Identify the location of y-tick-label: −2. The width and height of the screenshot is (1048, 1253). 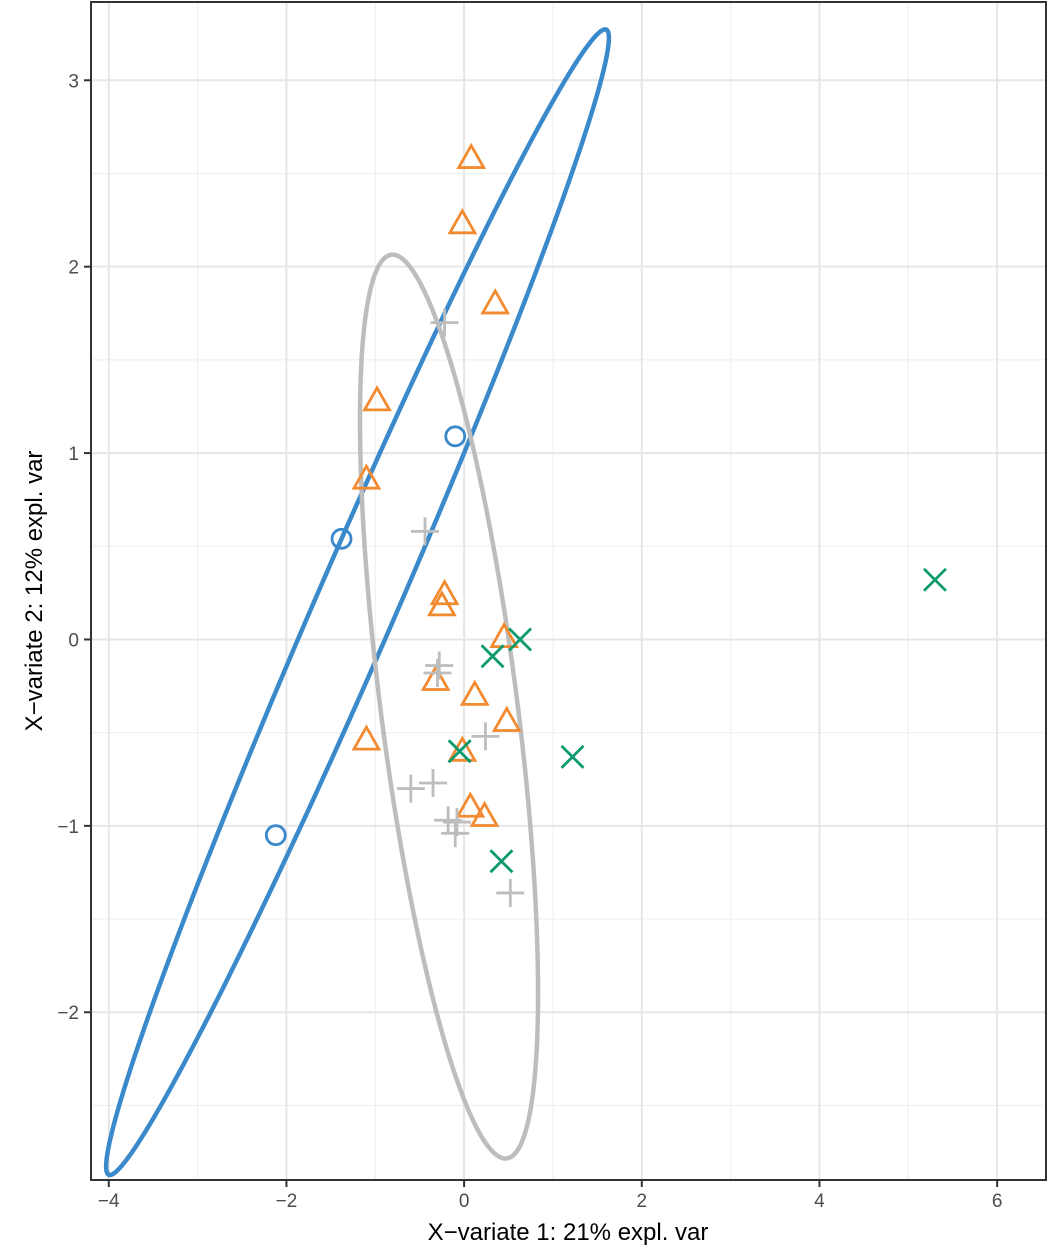
(68, 1013).